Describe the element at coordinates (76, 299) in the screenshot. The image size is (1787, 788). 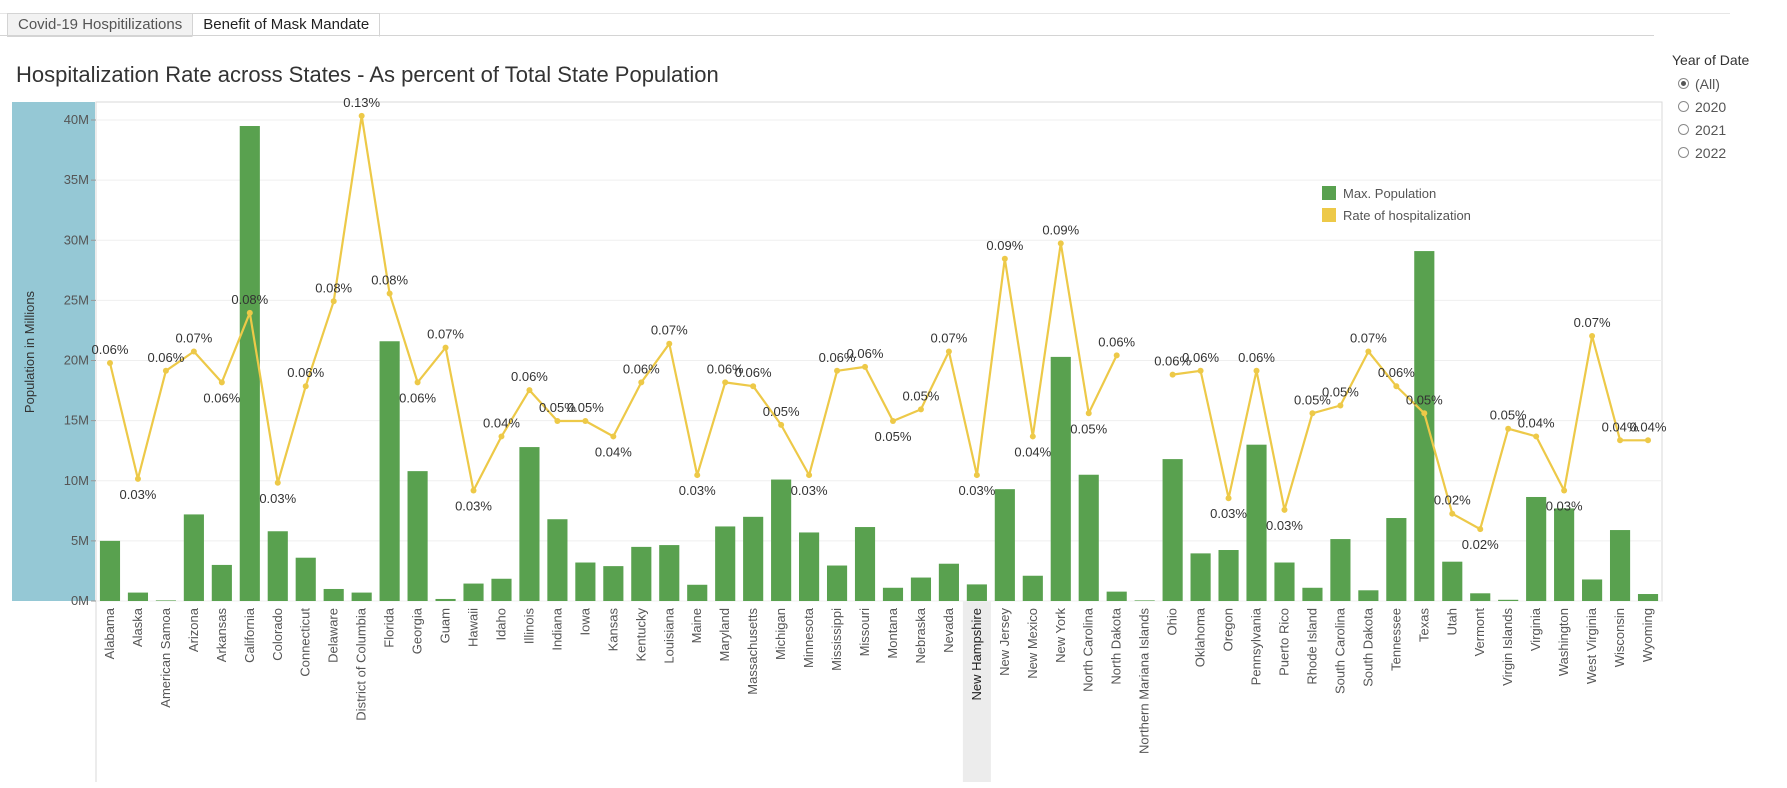
I see `y-tick-label: 25M` at that location.